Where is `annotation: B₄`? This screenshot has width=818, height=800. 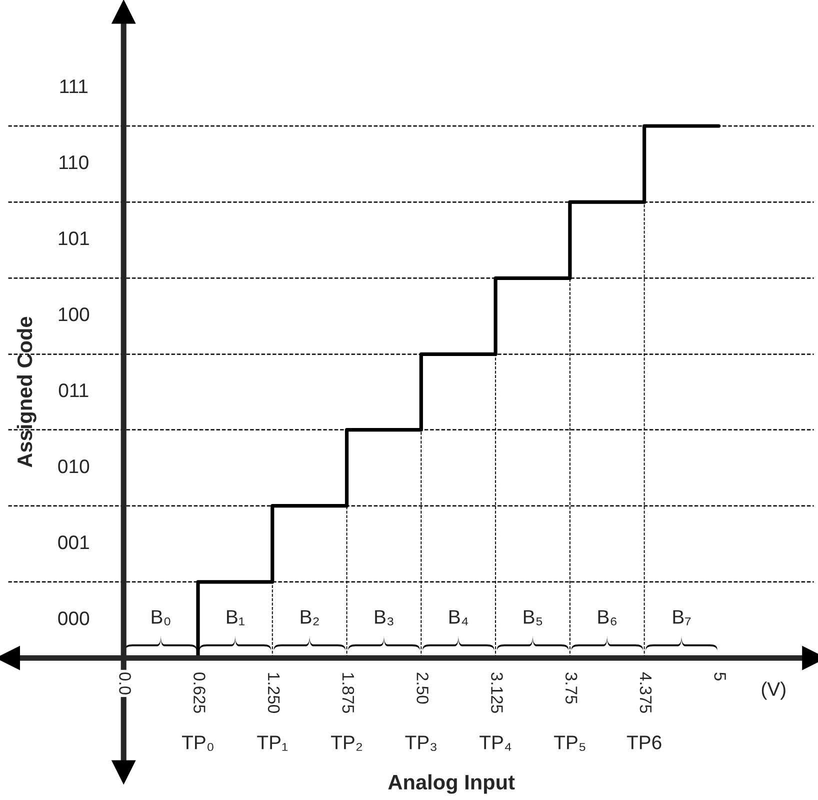 annotation: B₄ is located at coordinates (458, 618).